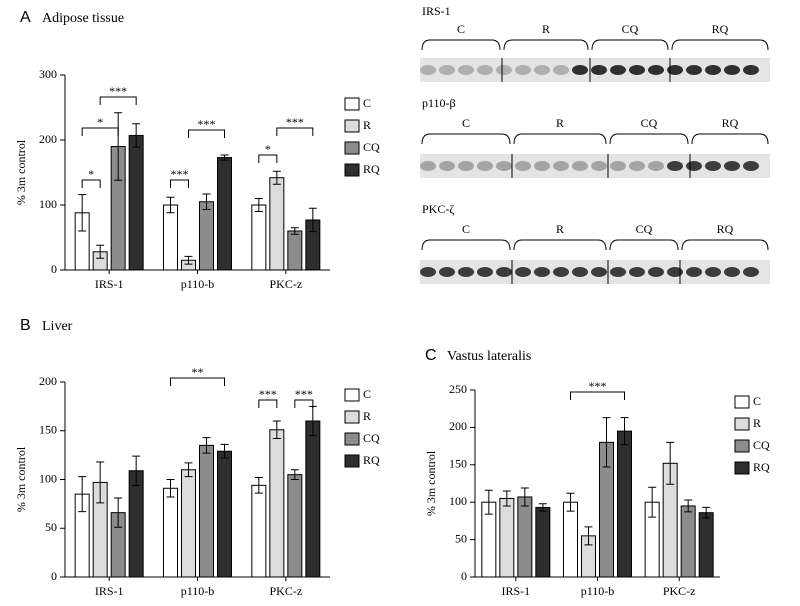 This screenshot has height=606, width=800. Describe the element at coordinates (25, 17) in the screenshot. I see `panel-label: A` at that location.